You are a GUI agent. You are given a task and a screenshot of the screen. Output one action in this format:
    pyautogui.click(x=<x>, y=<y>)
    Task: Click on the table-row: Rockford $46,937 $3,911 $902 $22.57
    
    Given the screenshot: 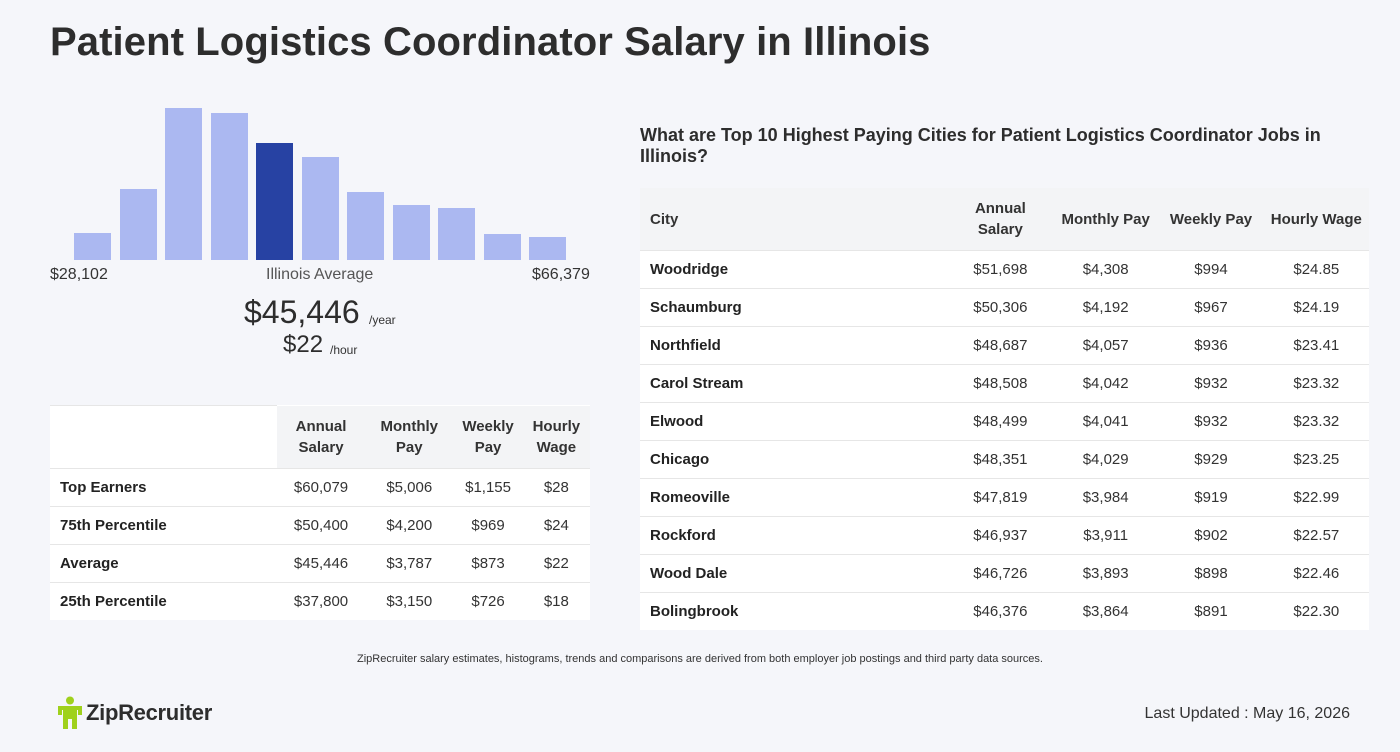 What is the action you would take?
    pyautogui.click(x=1004, y=535)
    